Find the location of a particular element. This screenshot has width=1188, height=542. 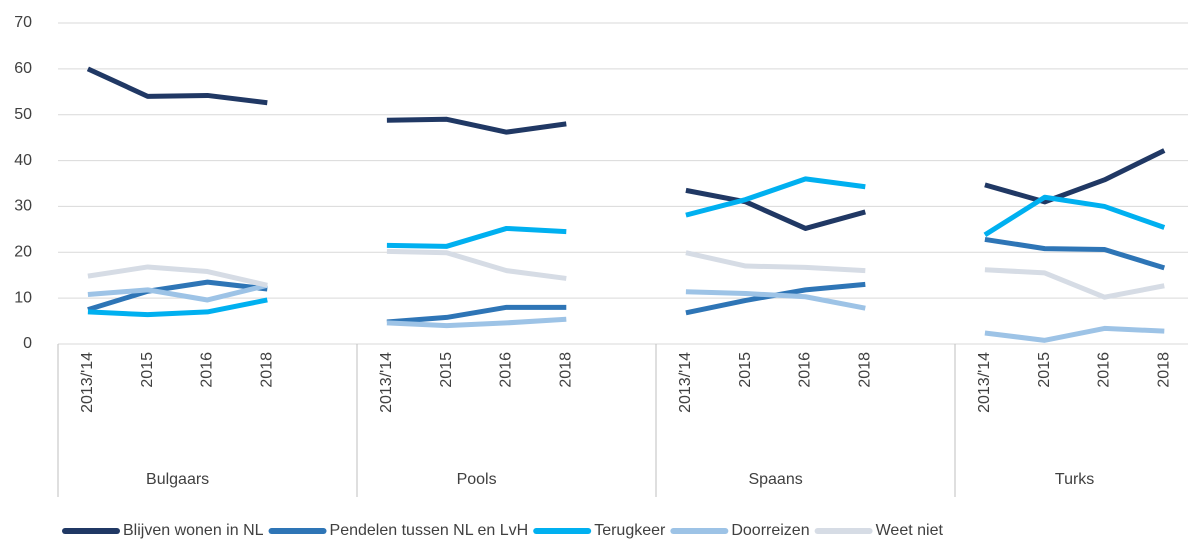

y-tick-label: 30 is located at coordinates (23, 206).